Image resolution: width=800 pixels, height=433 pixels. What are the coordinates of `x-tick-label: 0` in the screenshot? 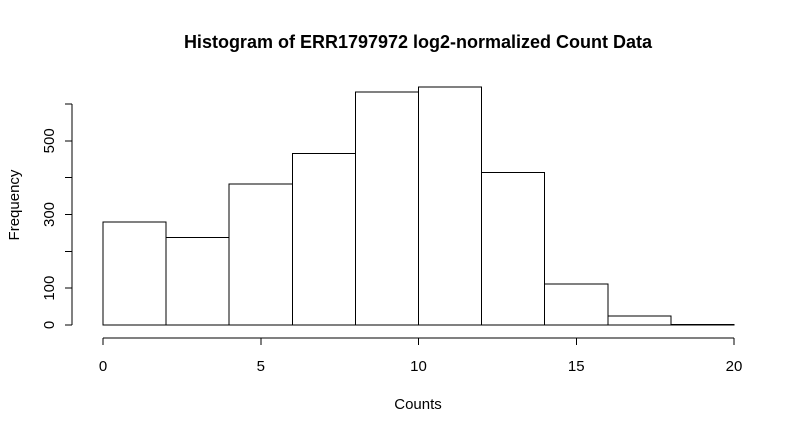 It's located at (103, 366).